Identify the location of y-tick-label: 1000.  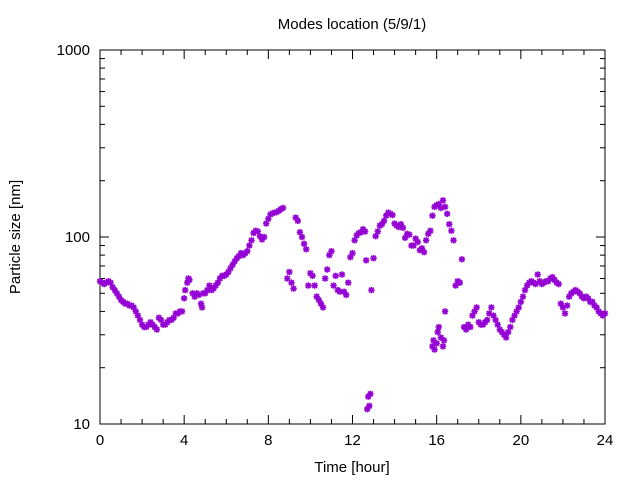
(73, 50).